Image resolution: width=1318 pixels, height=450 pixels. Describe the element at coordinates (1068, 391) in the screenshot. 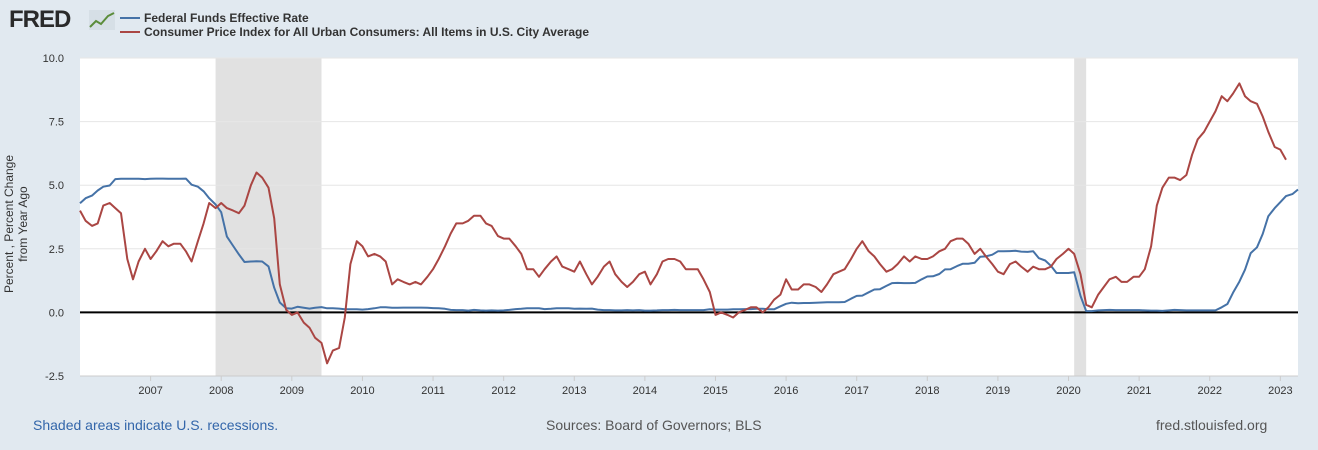

I see `x-tick-label: 2020` at that location.